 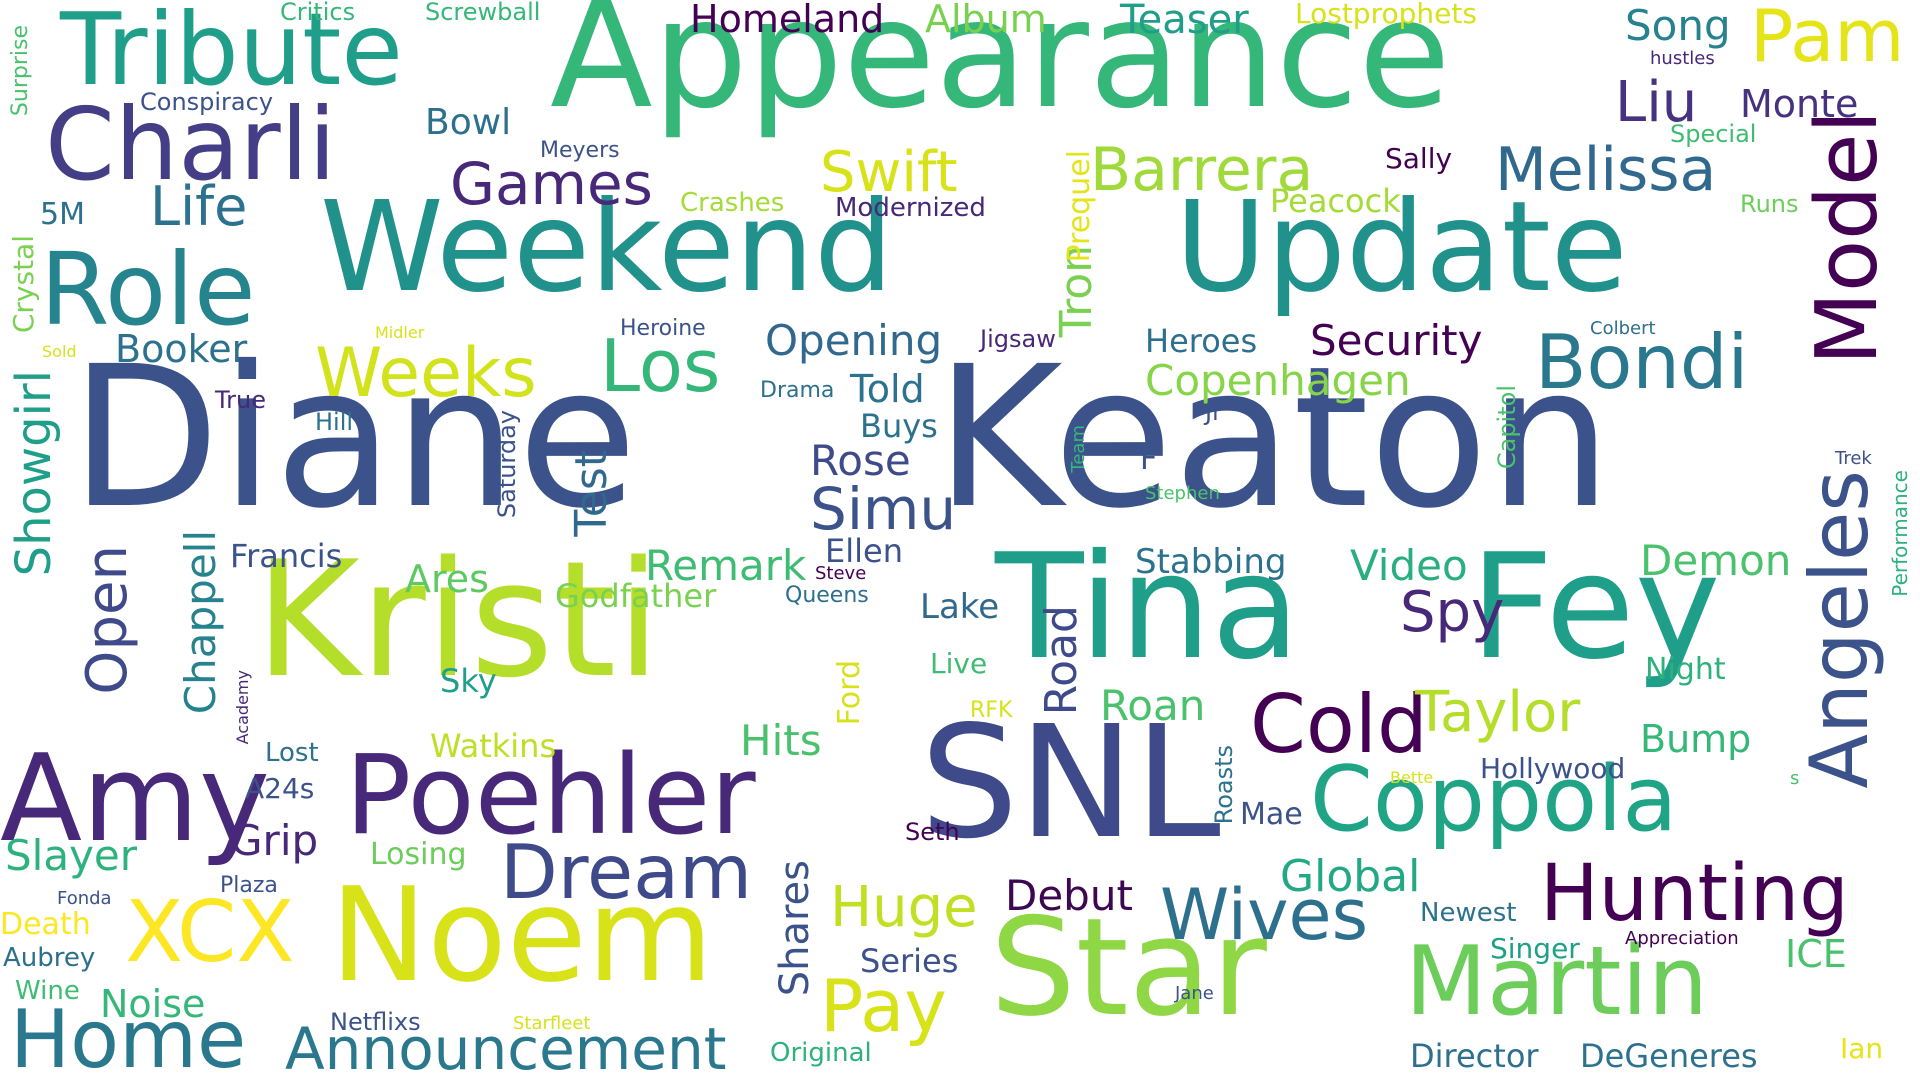 What do you see at coordinates (889, 172) in the screenshot?
I see `cloud-word: Swift` at bounding box center [889, 172].